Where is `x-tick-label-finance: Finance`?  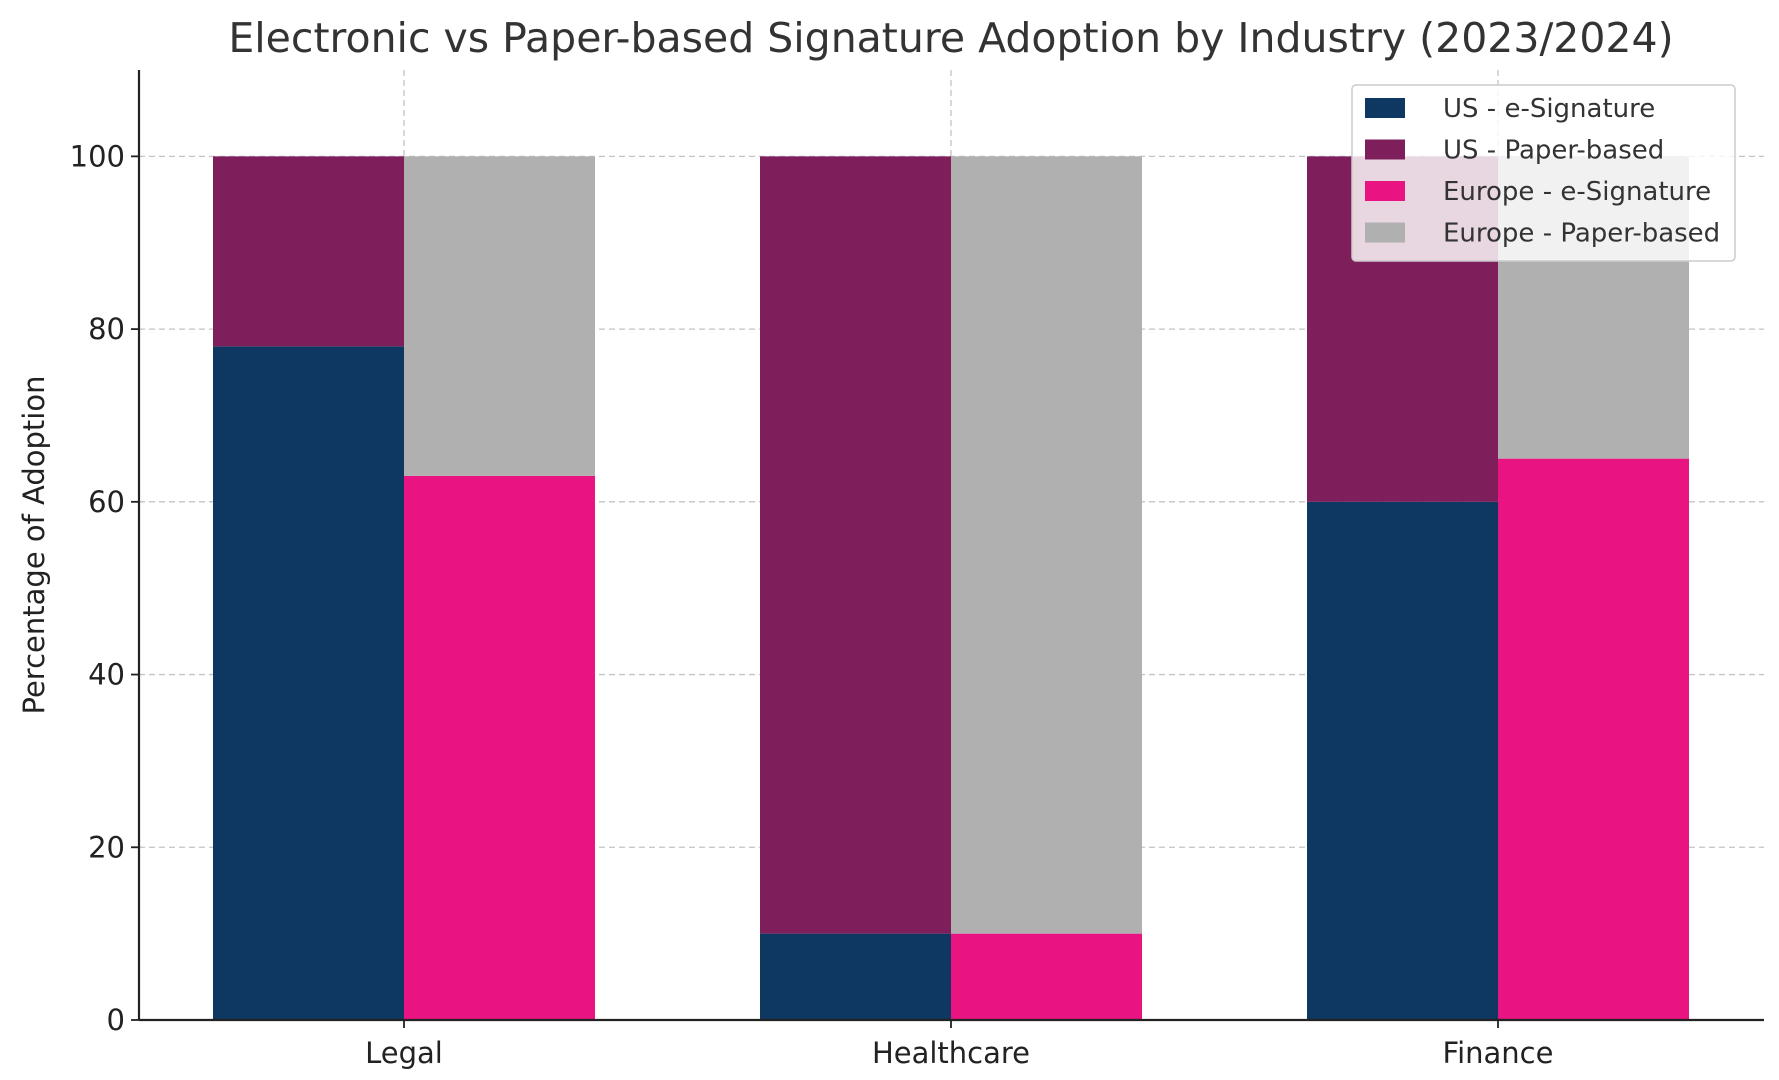 x-tick-label-finance: Finance is located at coordinates (1498, 1053).